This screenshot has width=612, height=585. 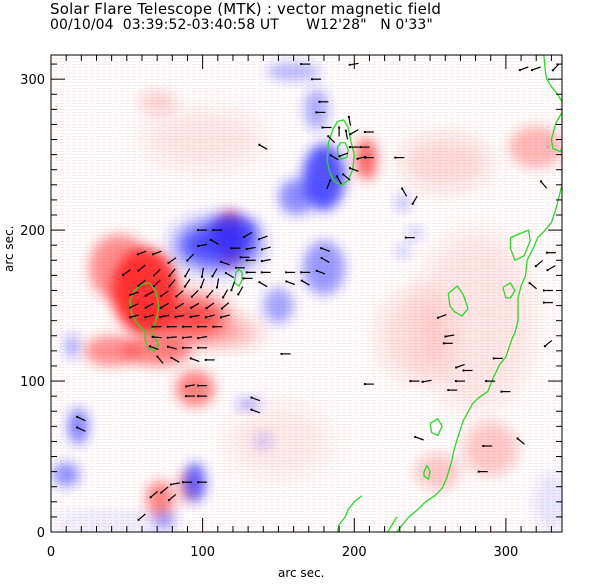 What do you see at coordinates (32, 231) in the screenshot?
I see `y-tick-label-200: 200` at bounding box center [32, 231].